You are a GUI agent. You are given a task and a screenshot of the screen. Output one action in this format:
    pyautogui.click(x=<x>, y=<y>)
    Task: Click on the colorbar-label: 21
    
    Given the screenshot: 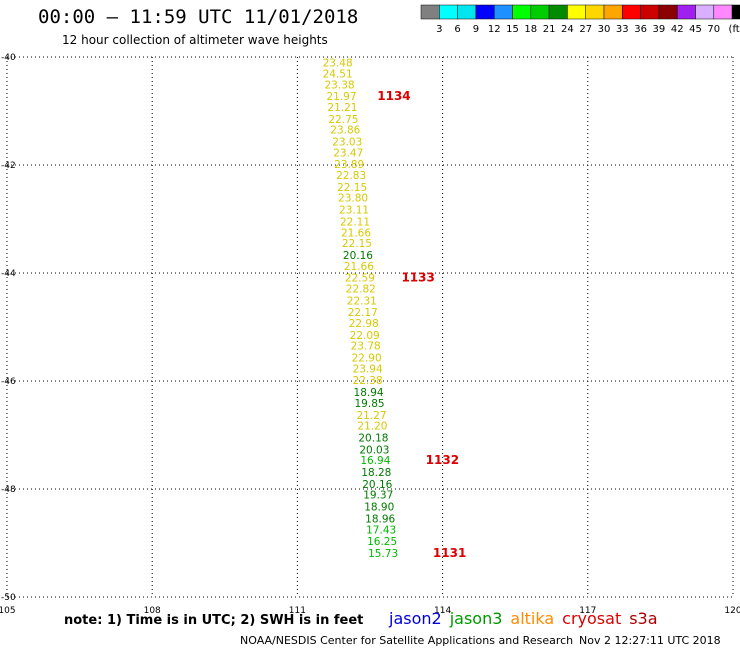 What is the action you would take?
    pyautogui.click(x=549, y=29)
    